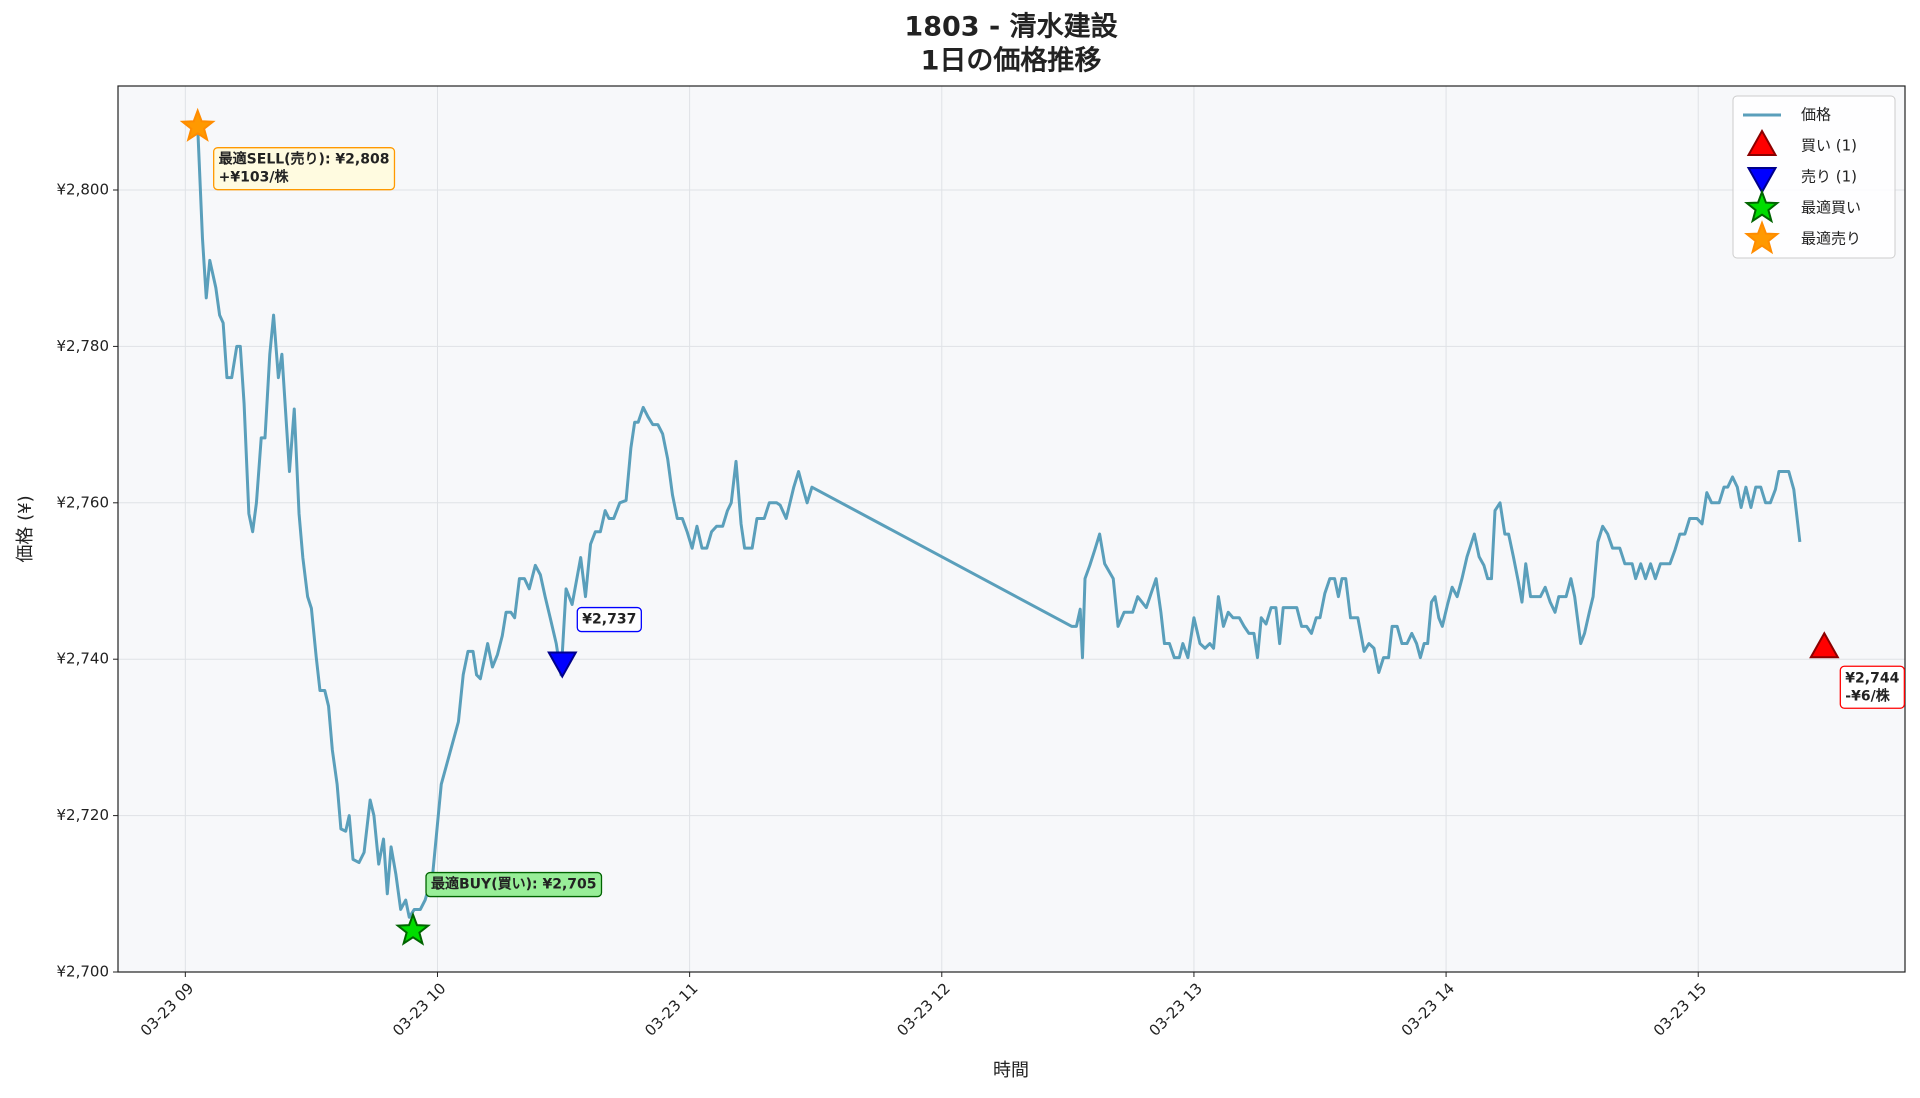 The width and height of the screenshot is (1920, 1098). I want to click on annotation-text: 最適BUY(買い): ¥2,705, so click(513, 884).